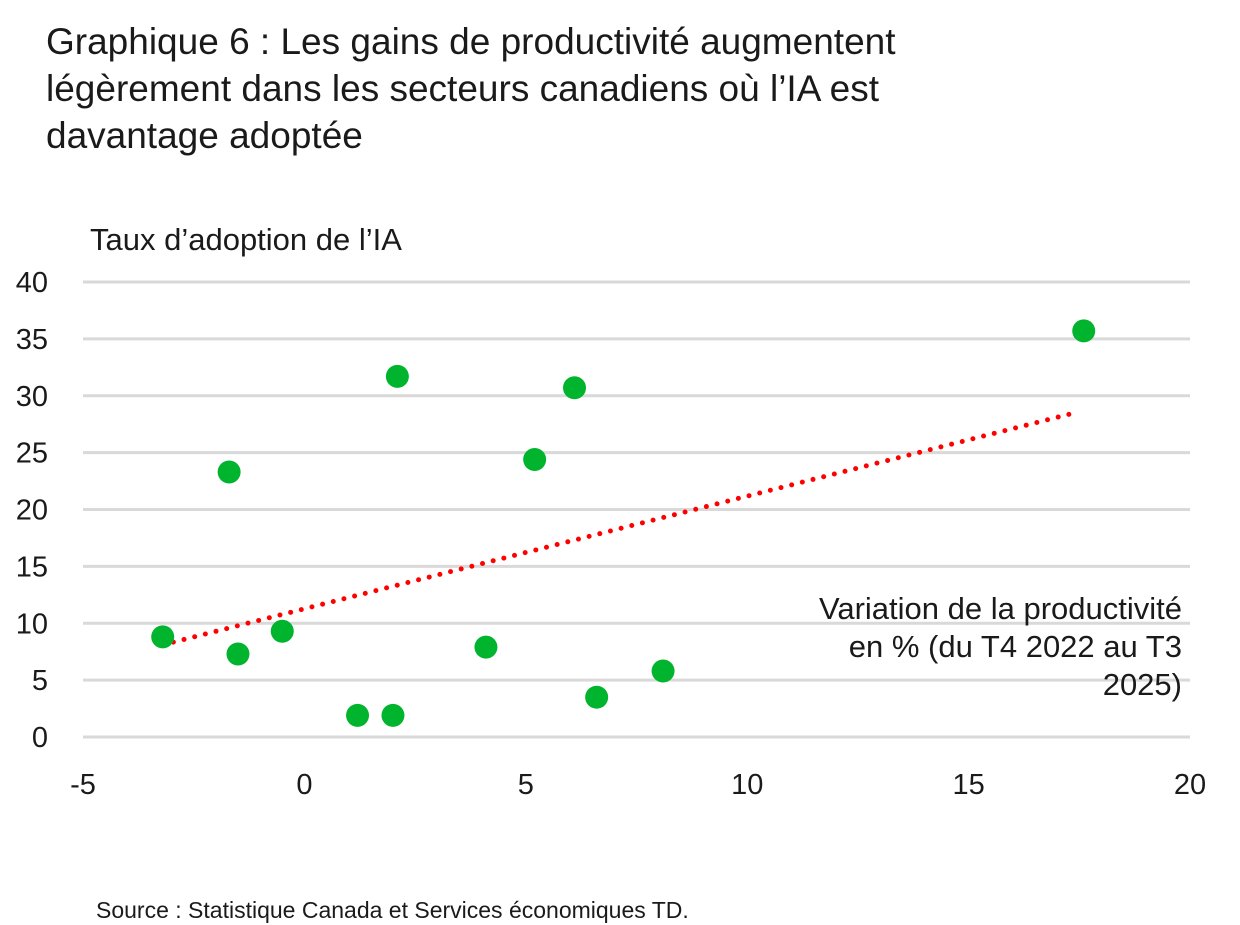  Describe the element at coordinates (40, 681) in the screenshot. I see `y-tick-label: 5` at that location.